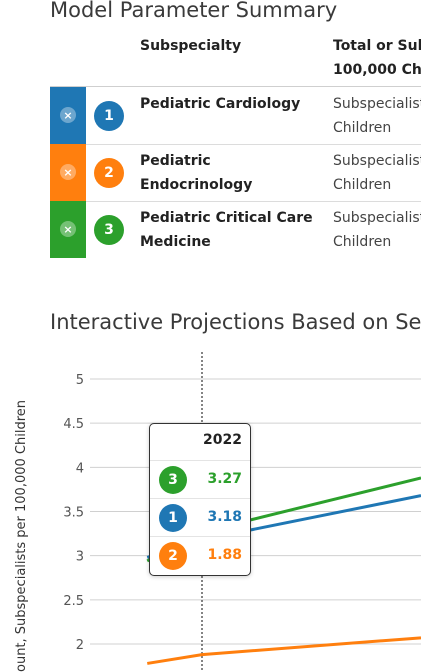 This screenshot has width=421, height=672. What do you see at coordinates (175, 161) in the screenshot?
I see `subspecialty-name-line1: Pediatric` at bounding box center [175, 161].